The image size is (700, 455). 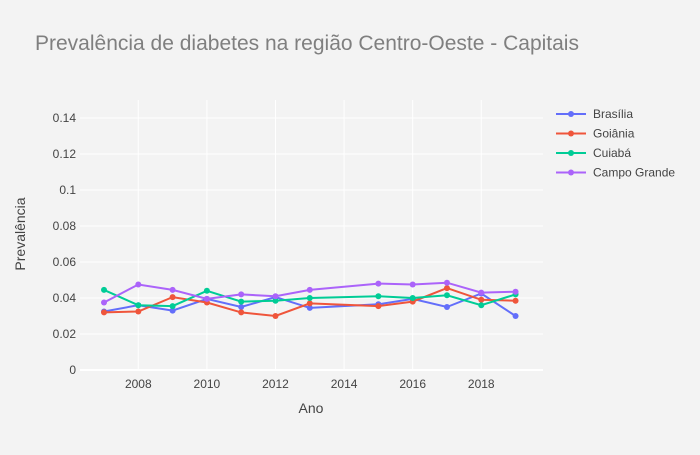 I want to click on legend-label: Campo Grande, so click(x=634, y=173).